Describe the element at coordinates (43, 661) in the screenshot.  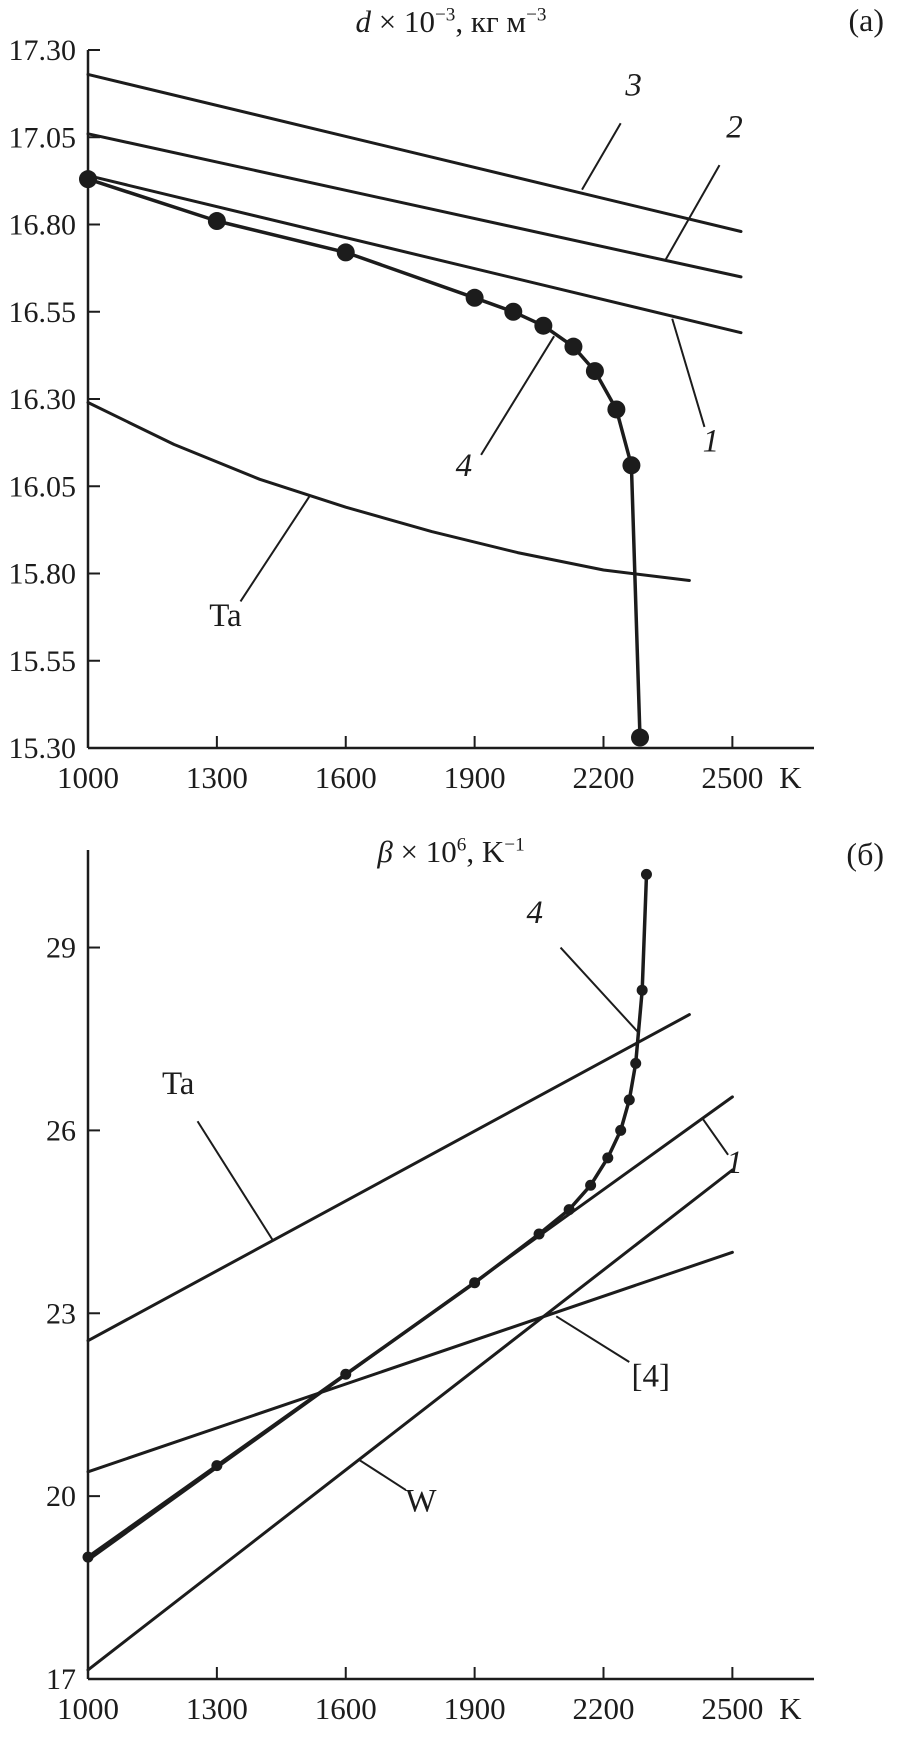
I see `y-tick-label: 15.55` at that location.